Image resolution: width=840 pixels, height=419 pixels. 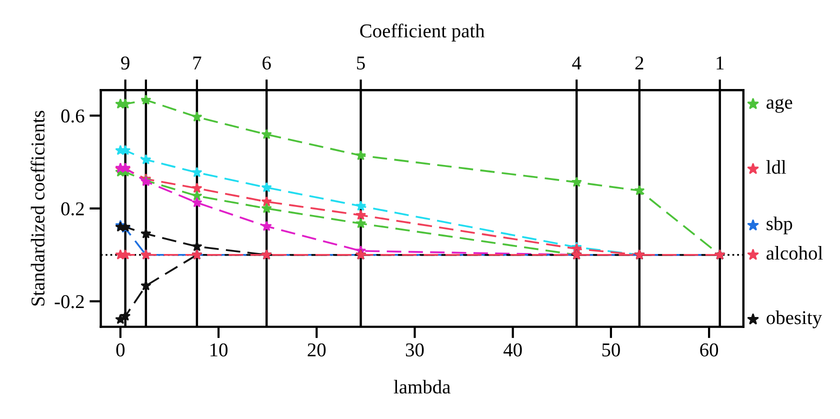 I want to click on x-tick-label: 10, so click(x=219, y=349).